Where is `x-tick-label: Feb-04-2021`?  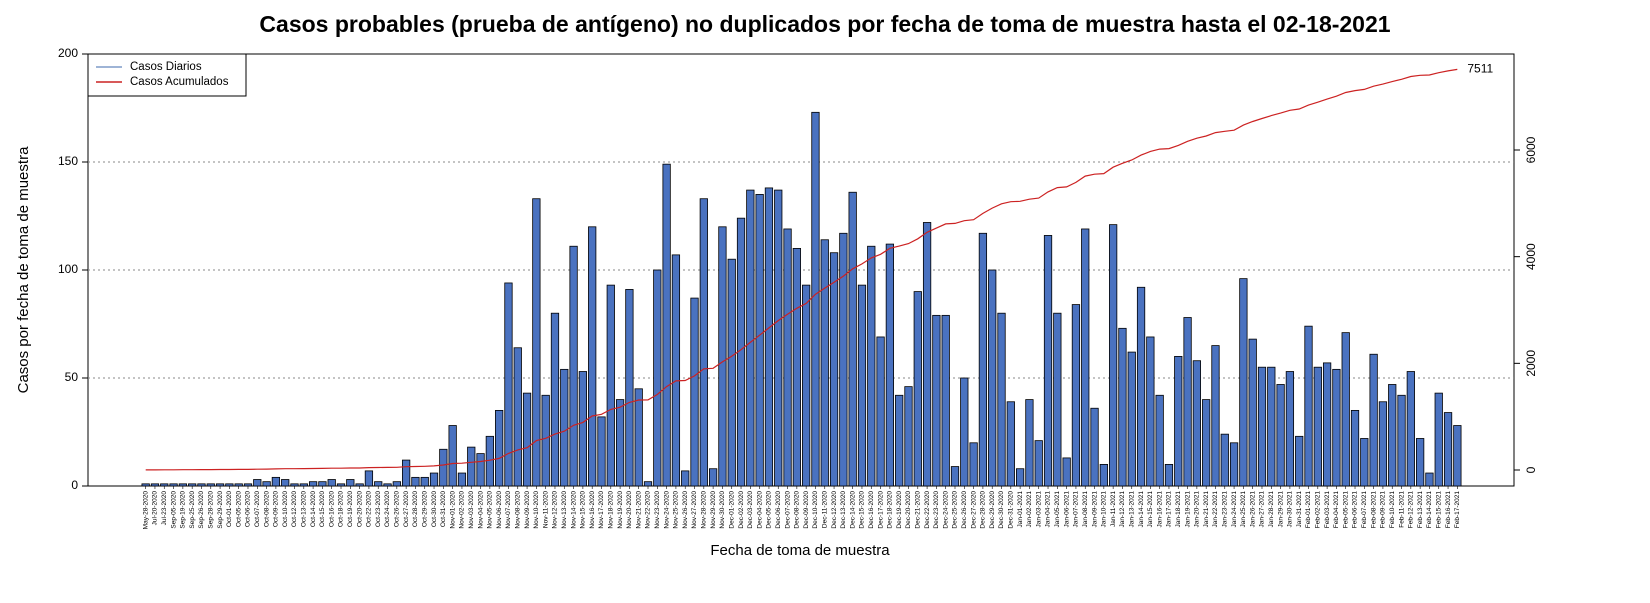
x-tick-label: Feb-04-2021 is located at coordinates (1336, 510).